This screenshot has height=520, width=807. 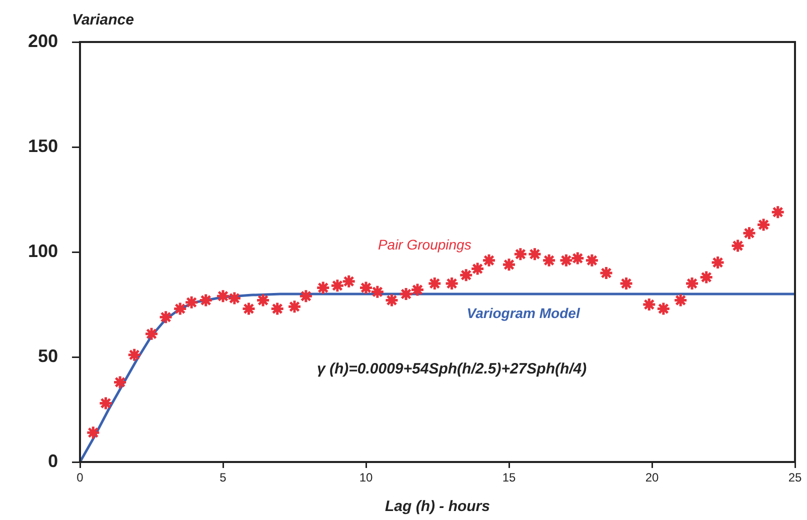 What do you see at coordinates (43, 250) in the screenshot?
I see `y-tick-label: 100` at bounding box center [43, 250].